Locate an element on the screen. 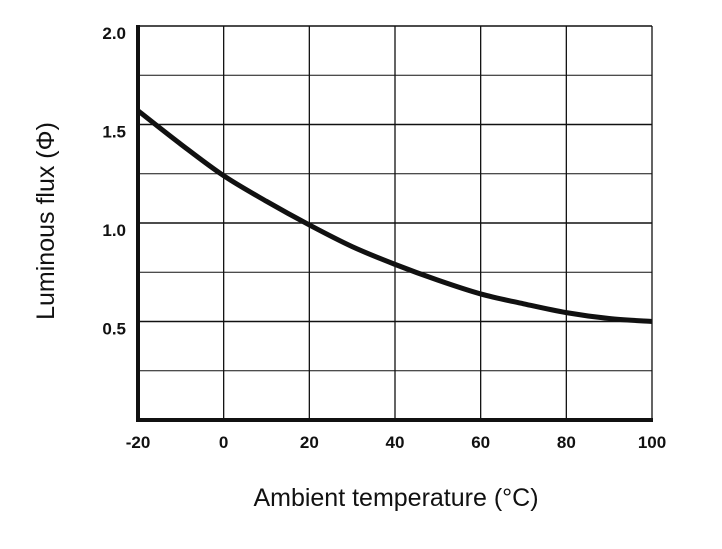 The image size is (722, 549). x-tick-label: 80 is located at coordinates (566, 442).